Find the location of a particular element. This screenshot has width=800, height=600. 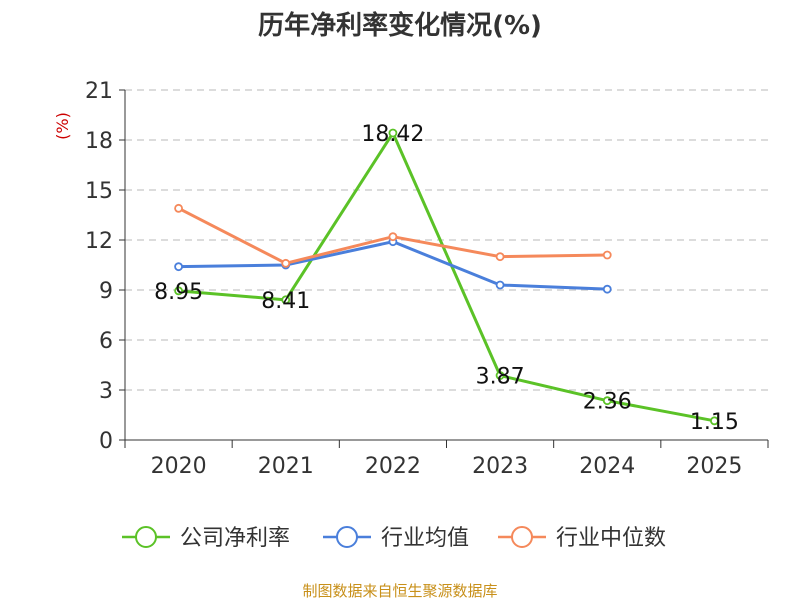

y-tick-label: 21 is located at coordinates (99, 91).